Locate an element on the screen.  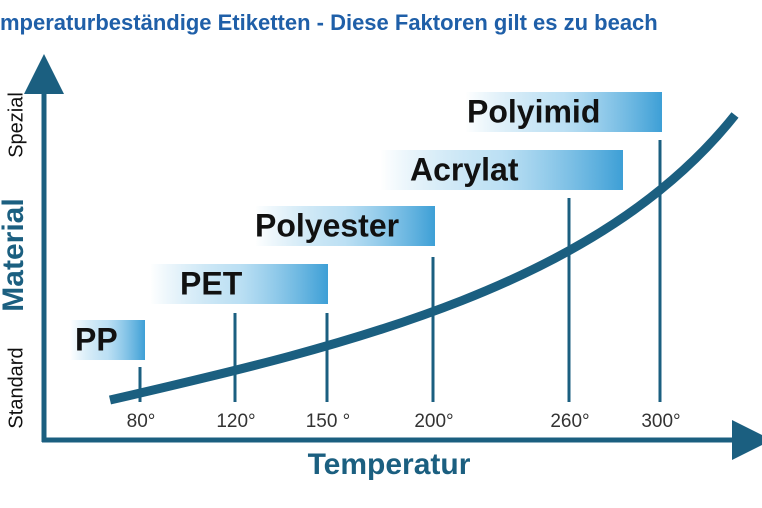
material-label: Polyimid is located at coordinates (533, 111).